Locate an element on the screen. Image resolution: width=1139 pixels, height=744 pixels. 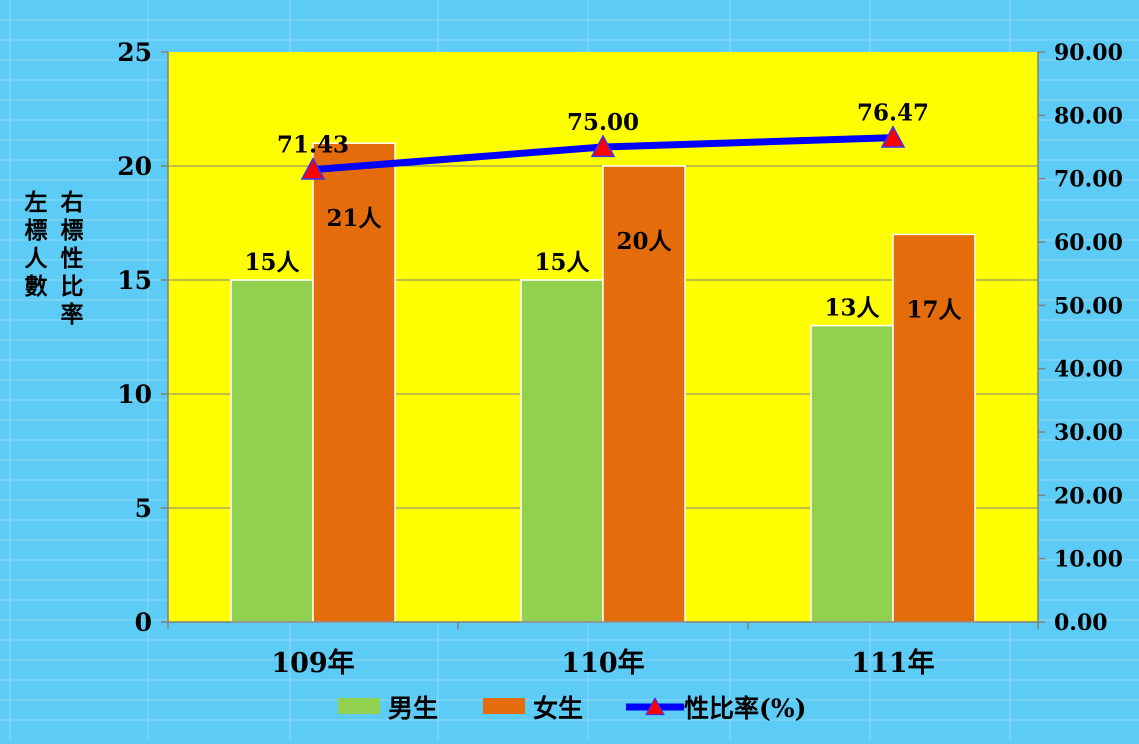
line-data-label: 76.47 is located at coordinates (893, 113).